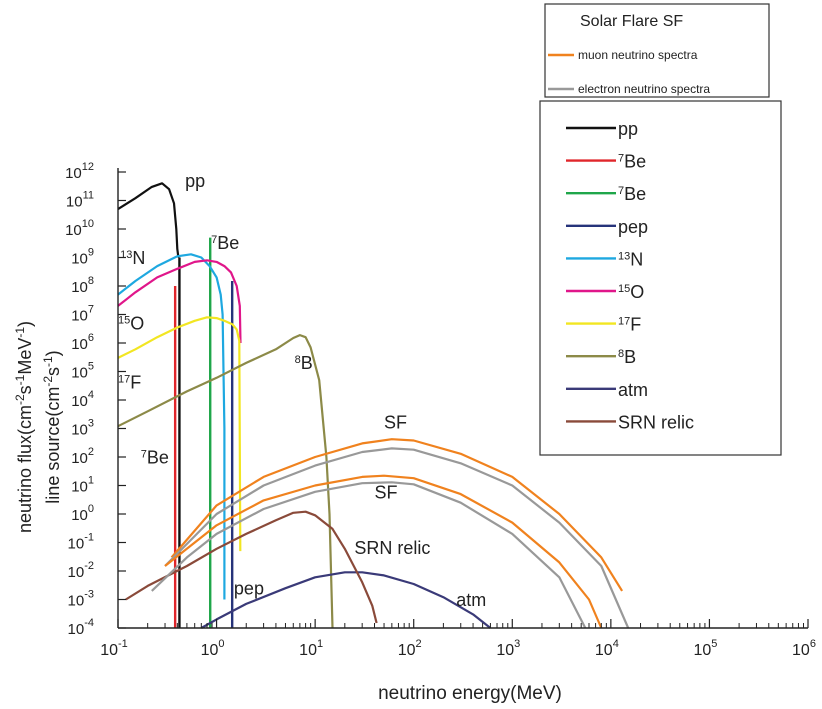 Image resolution: width=822 pixels, height=709 pixels. Describe the element at coordinates (385, 492) in the screenshot. I see `annotation-8: SF` at that location.